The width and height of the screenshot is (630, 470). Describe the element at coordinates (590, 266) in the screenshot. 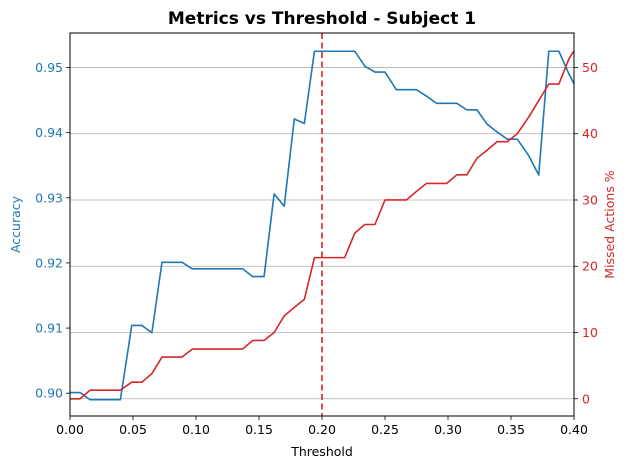

I see `right-tick-label: 20` at that location.